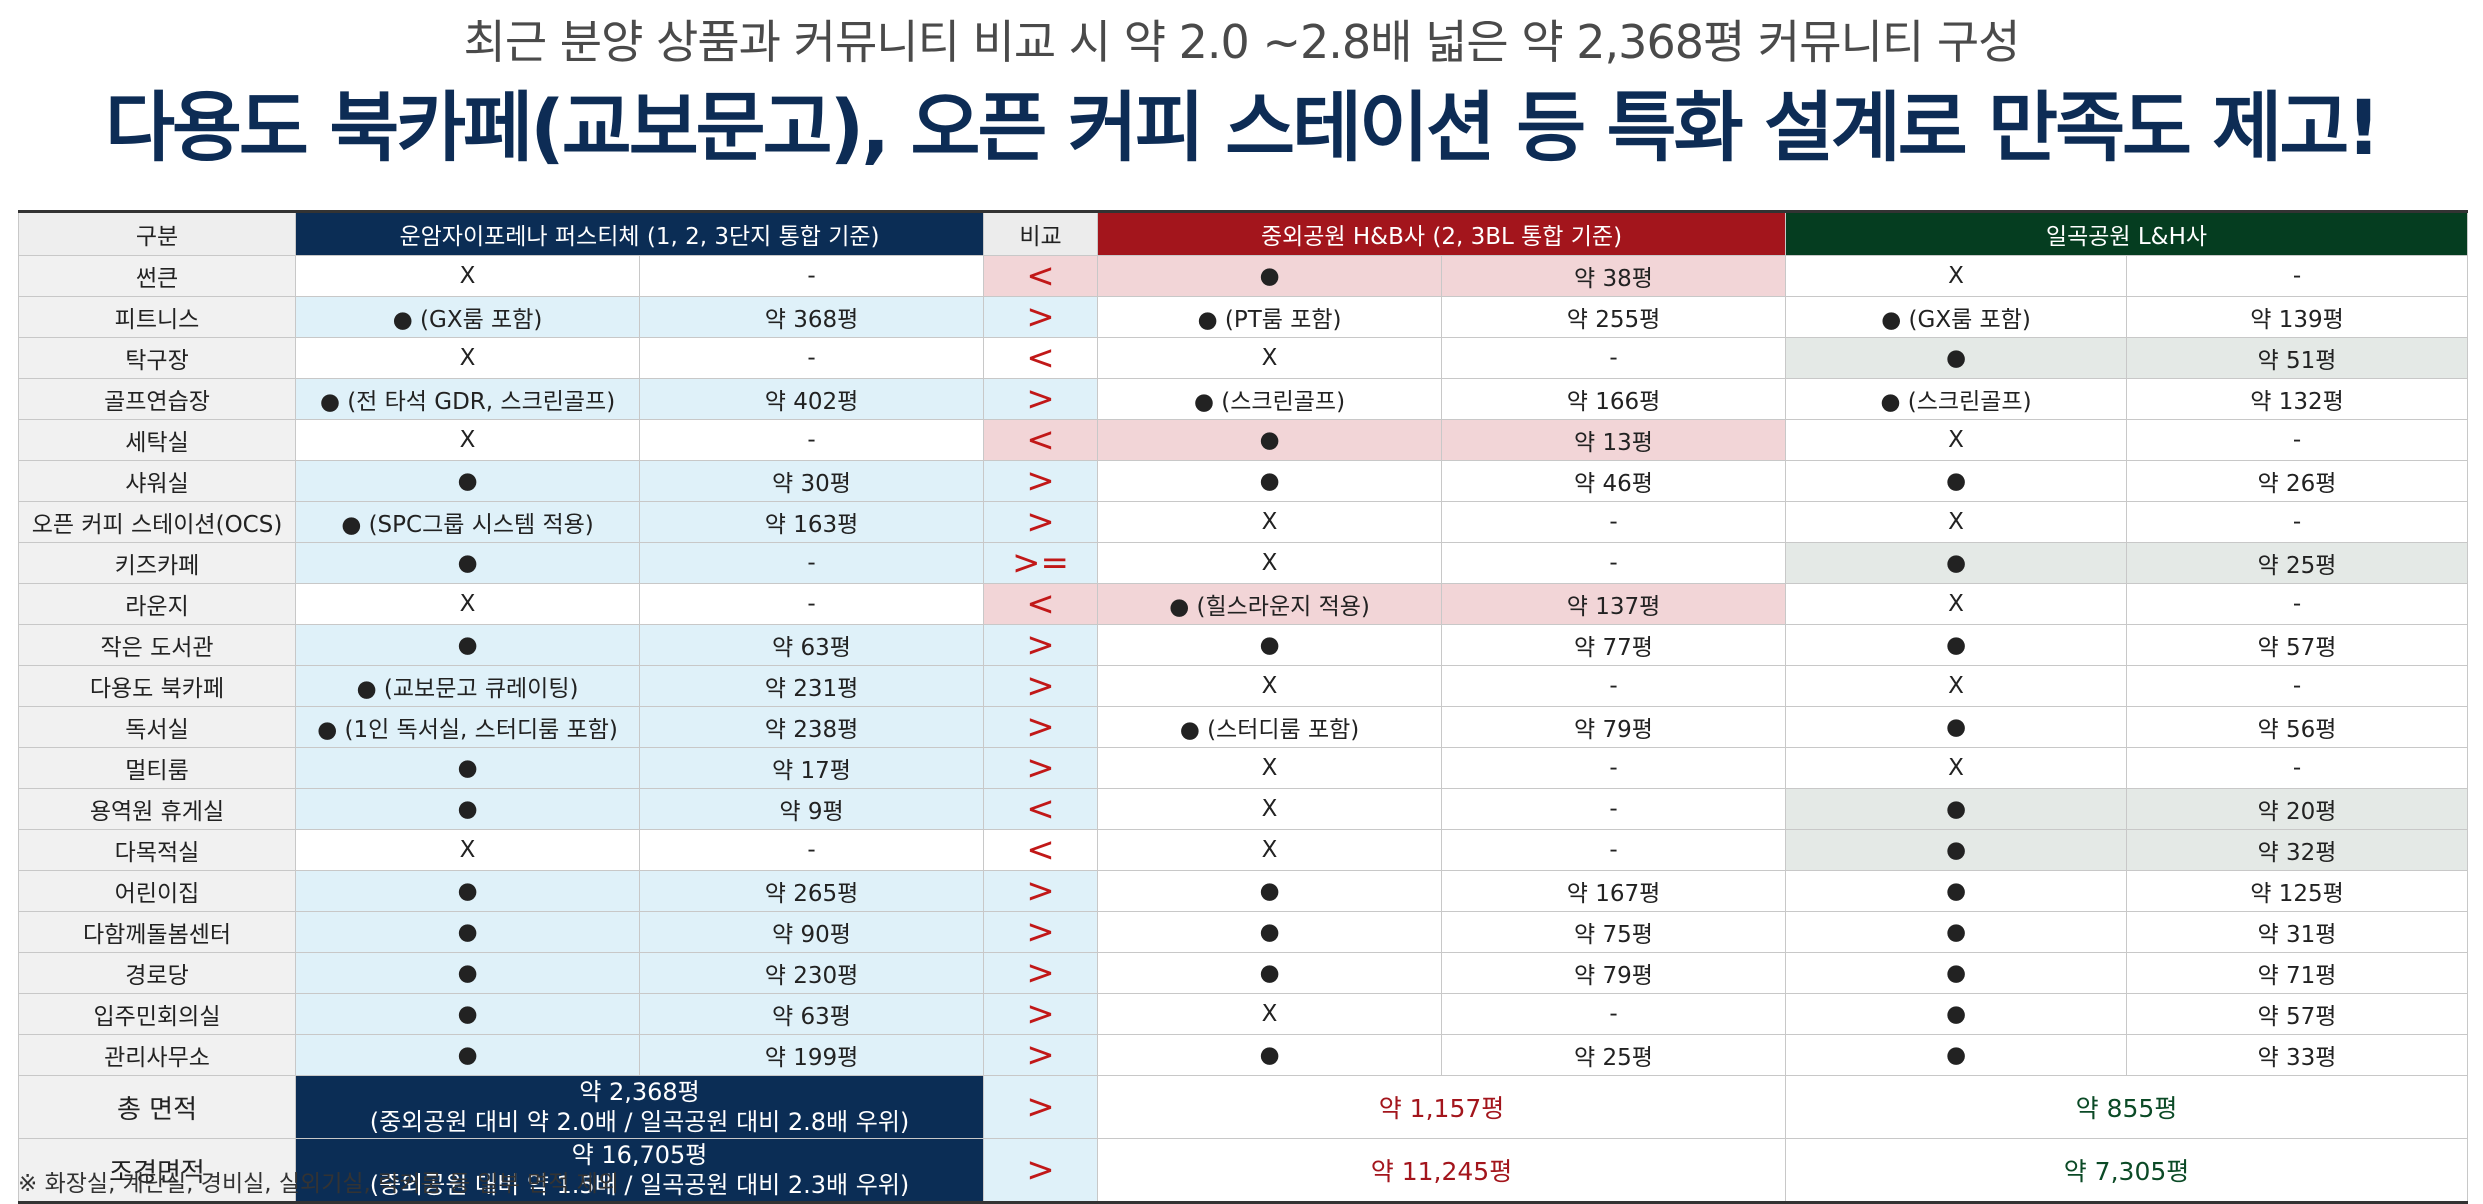 Image resolution: width=2483 pixels, height=1204 pixels. I want to click on complex-c-area: 약 71평, so click(2297, 973).